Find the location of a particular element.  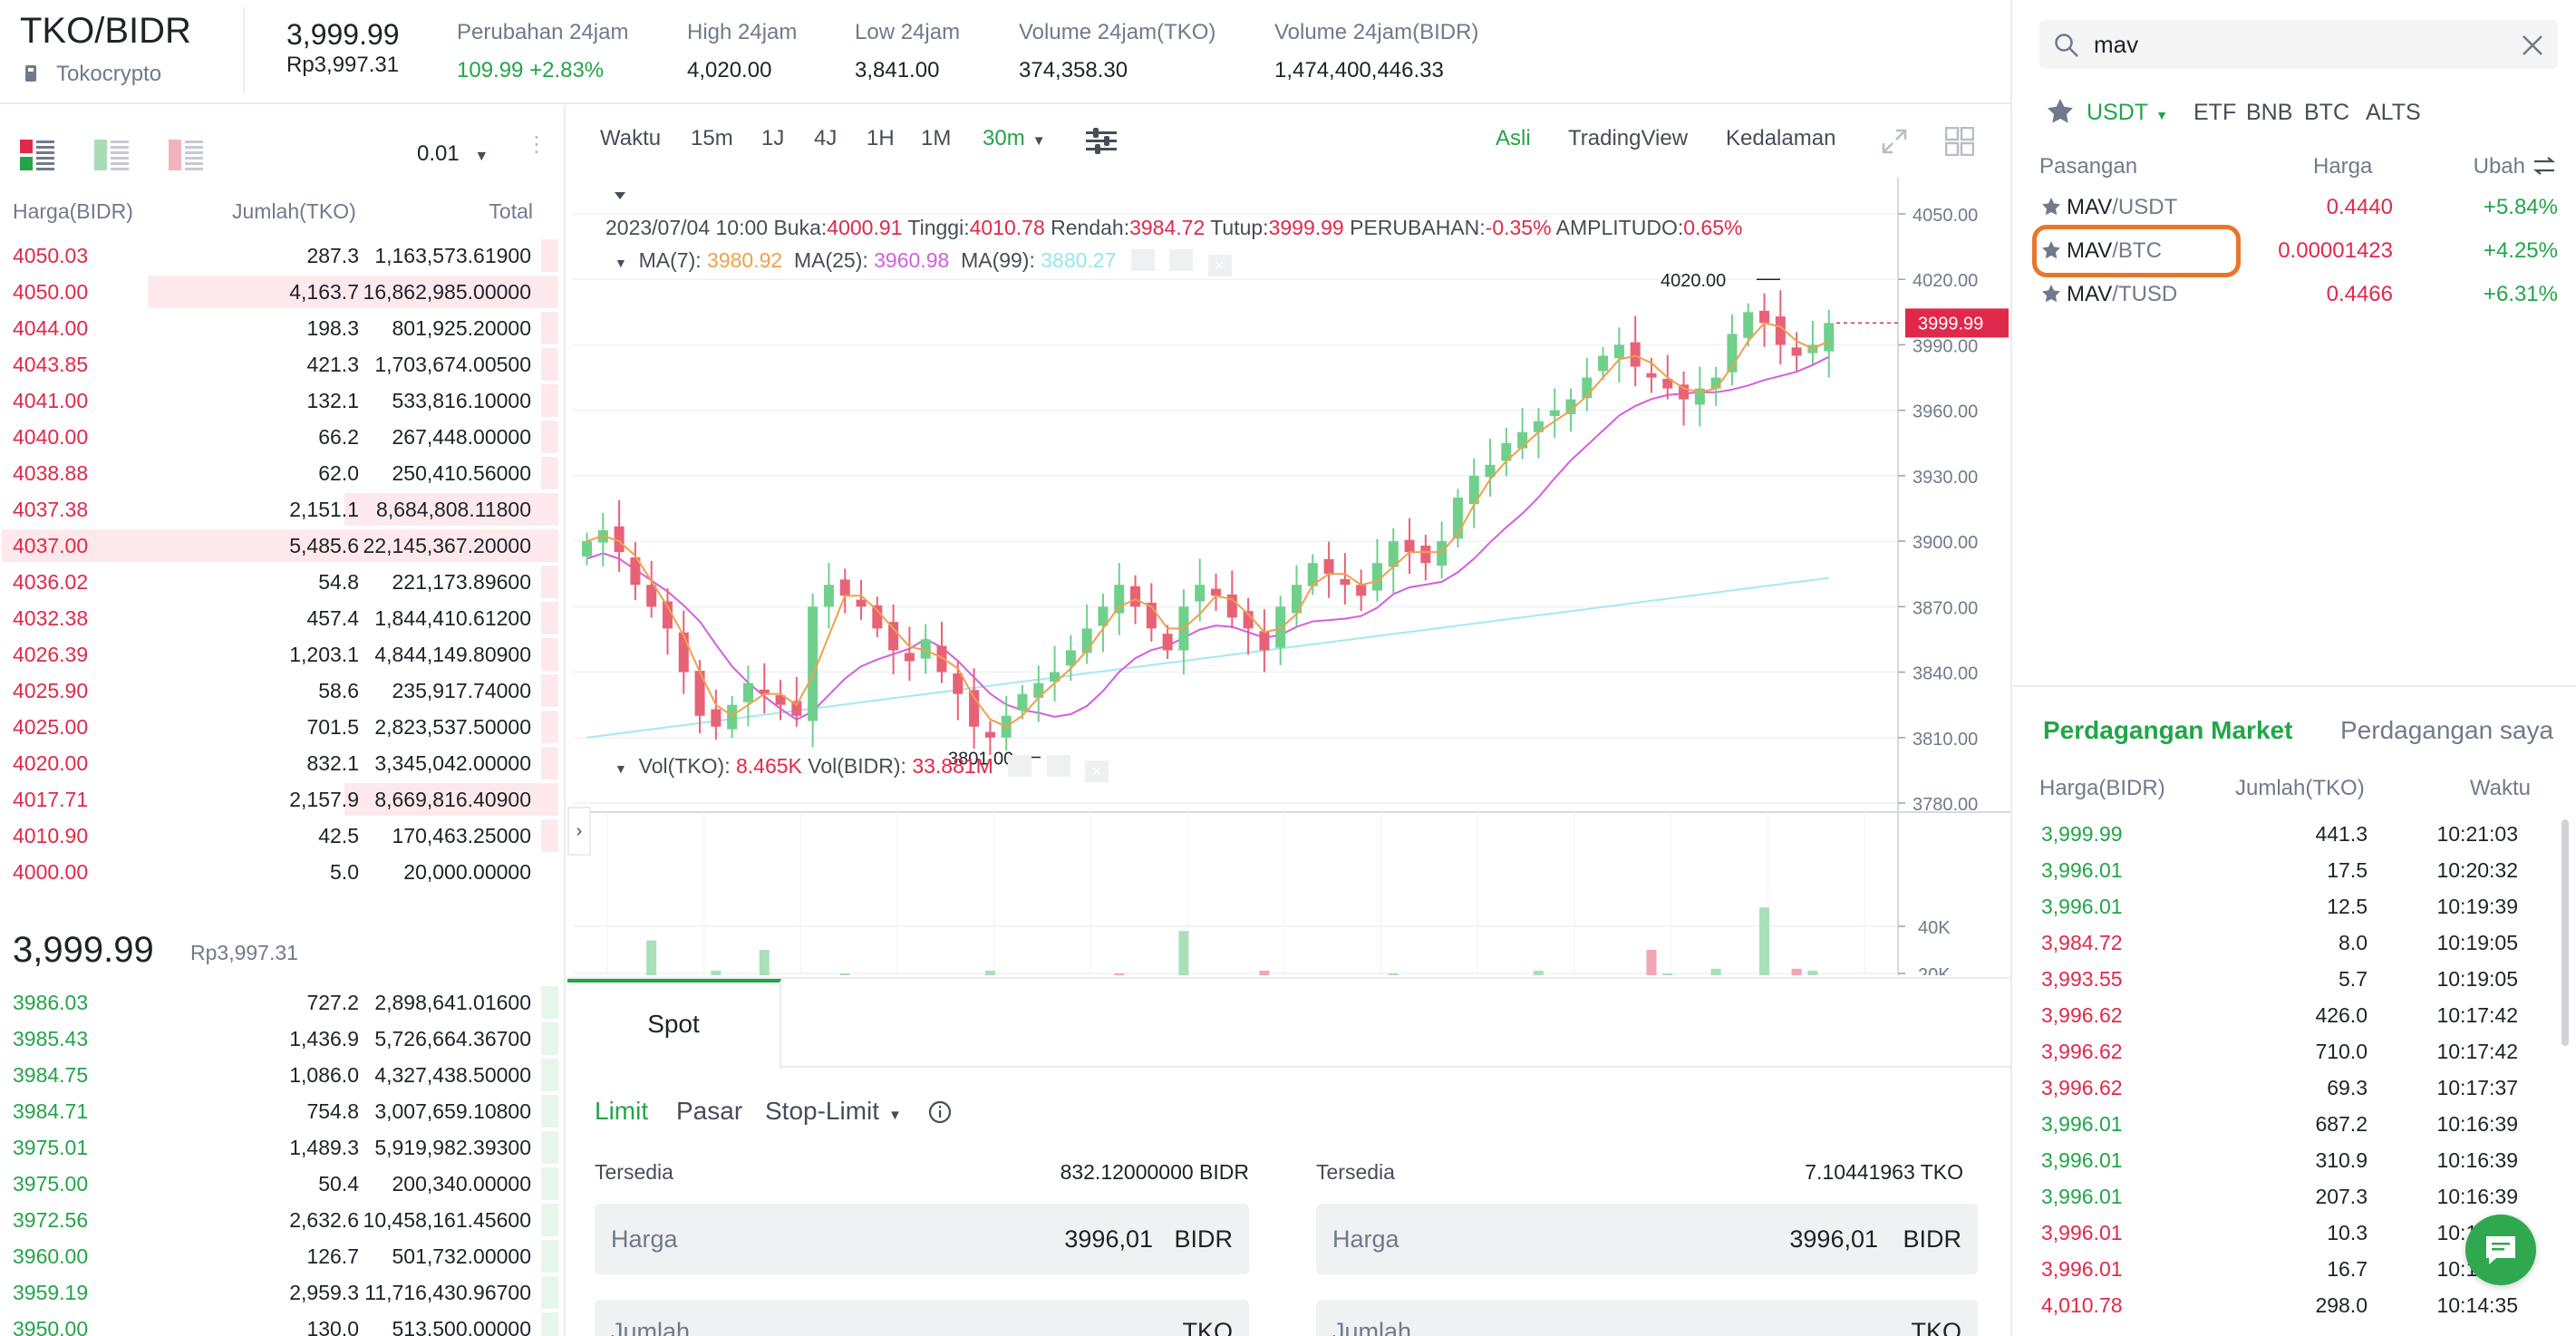

collapse-ma-icon: ▼ is located at coordinates (621, 263).